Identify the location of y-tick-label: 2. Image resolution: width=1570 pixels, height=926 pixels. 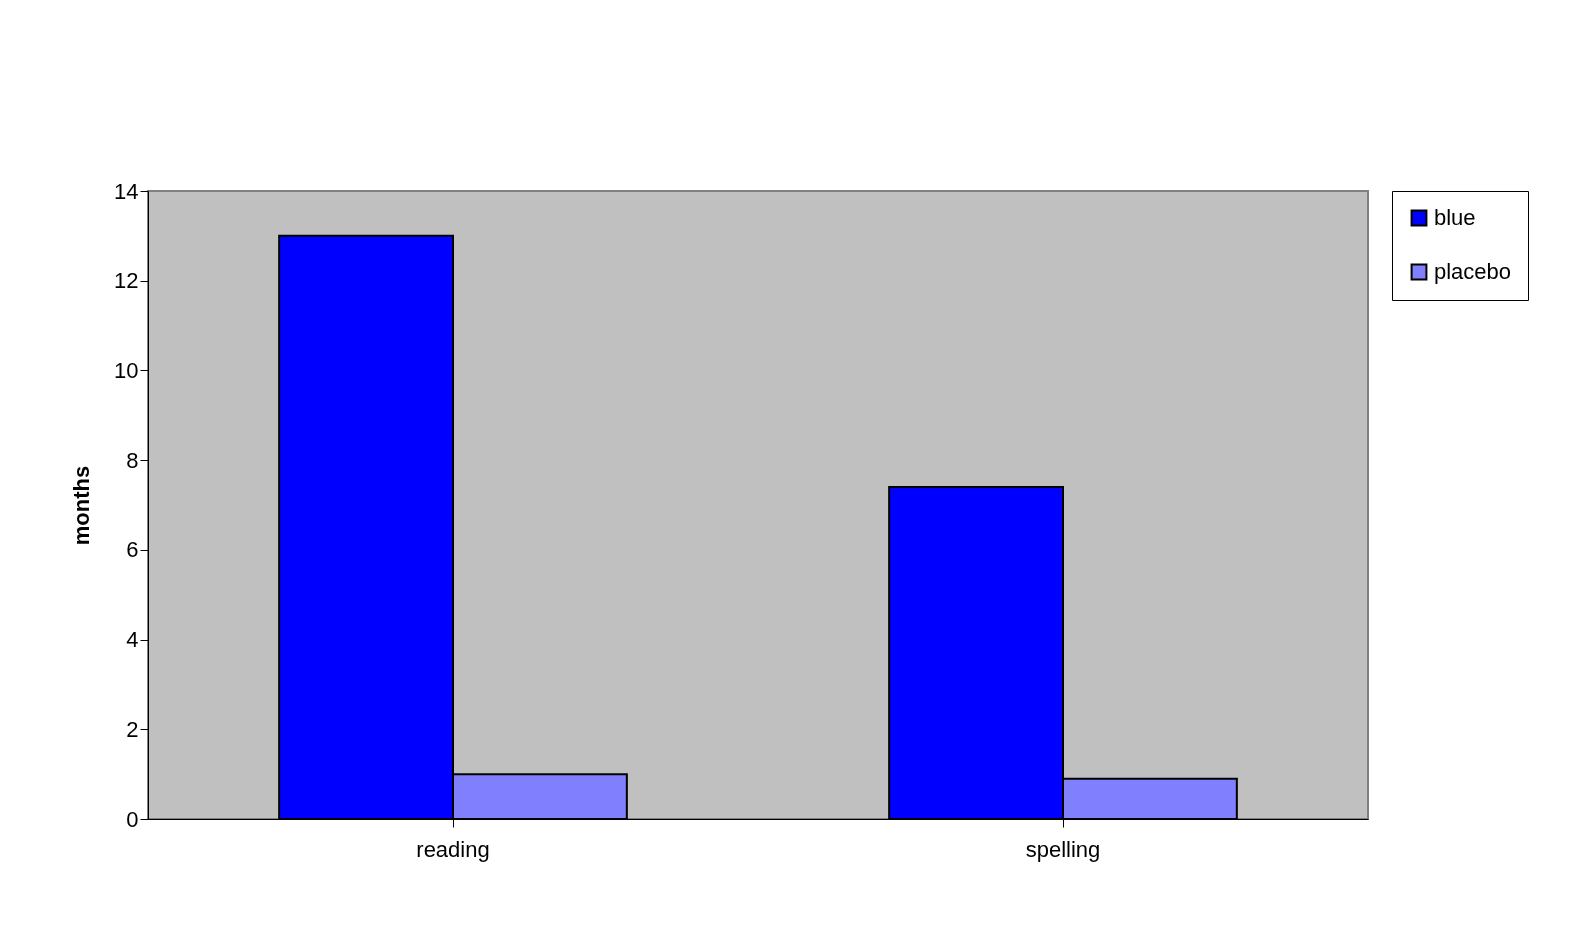
(132, 729).